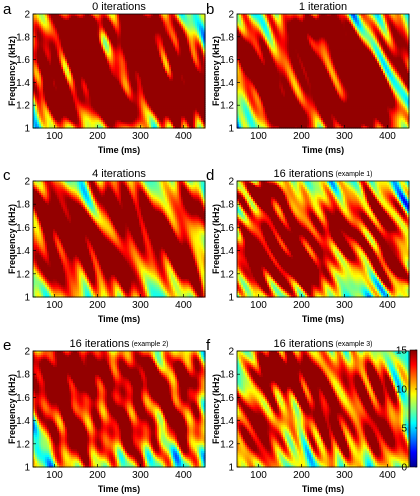 The image size is (420, 496). Describe the element at coordinates (119, 174) in the screenshot. I see `panel-title: 4 iterations` at that location.